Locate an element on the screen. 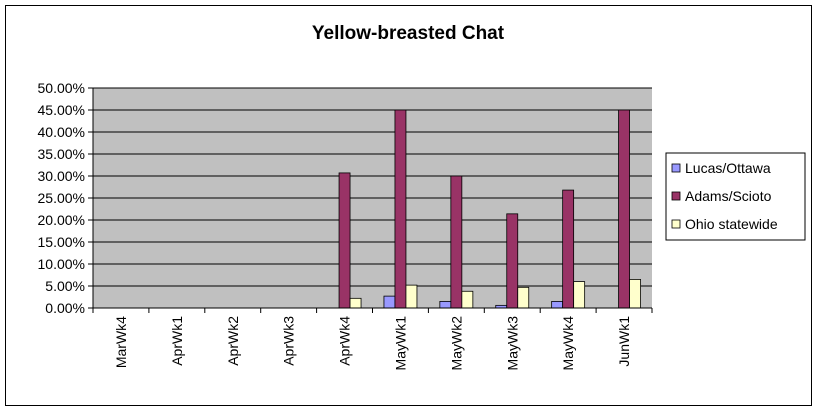 This screenshot has width=818, height=412. bar-adams-scioto-junwk1 is located at coordinates (624, 209).